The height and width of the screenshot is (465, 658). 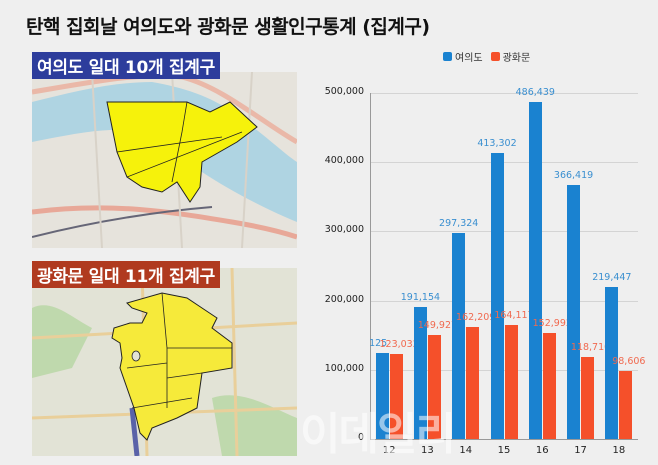 What do you see at coordinates (370, 266) in the screenshot?
I see `y-axis-line` at bounding box center [370, 266].